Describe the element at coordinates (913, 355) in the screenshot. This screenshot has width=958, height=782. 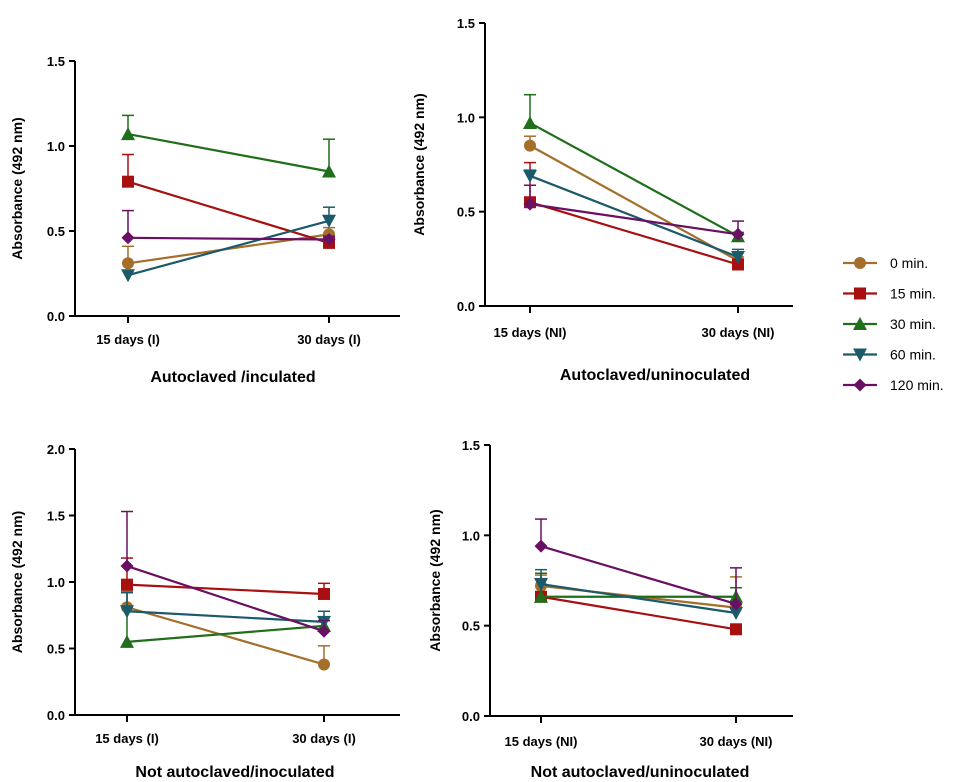
I see `legend-label: 60 min.` at that location.